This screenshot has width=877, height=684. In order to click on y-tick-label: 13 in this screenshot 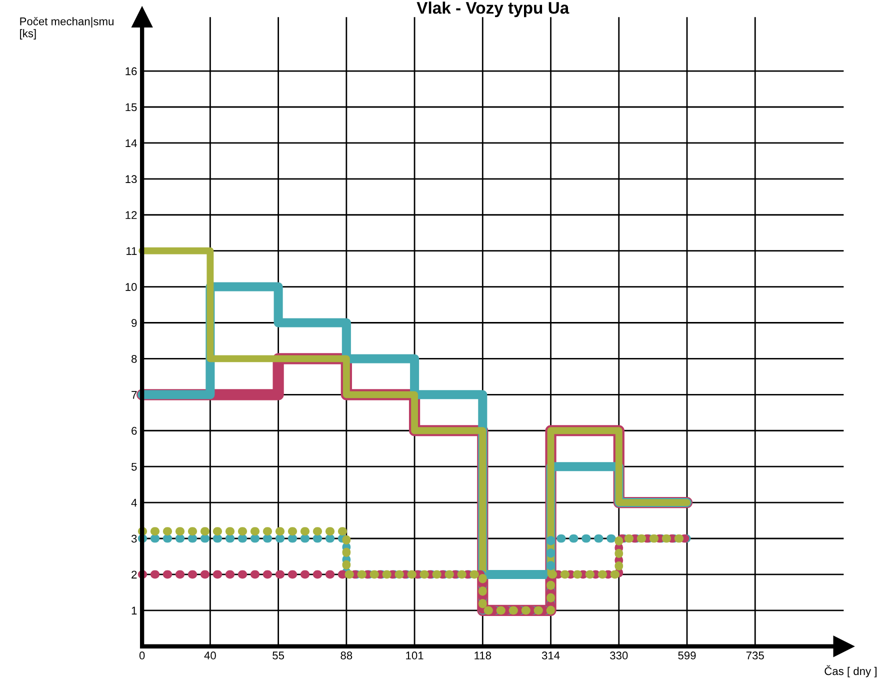, I will do `click(131, 179)`.